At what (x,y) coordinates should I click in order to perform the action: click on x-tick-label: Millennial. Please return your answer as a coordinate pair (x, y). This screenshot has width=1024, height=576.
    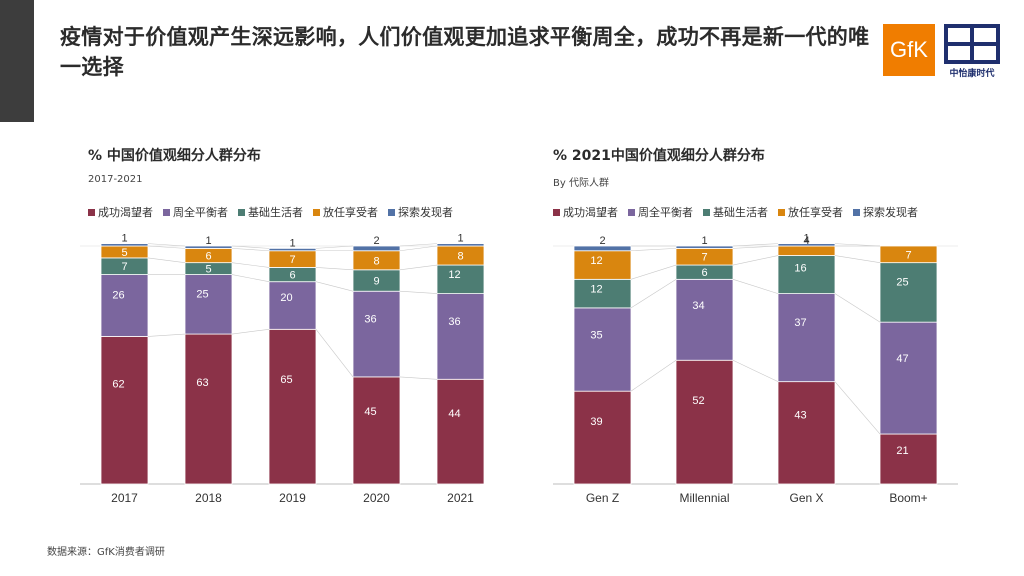
    Looking at the image, I should click on (704, 498).